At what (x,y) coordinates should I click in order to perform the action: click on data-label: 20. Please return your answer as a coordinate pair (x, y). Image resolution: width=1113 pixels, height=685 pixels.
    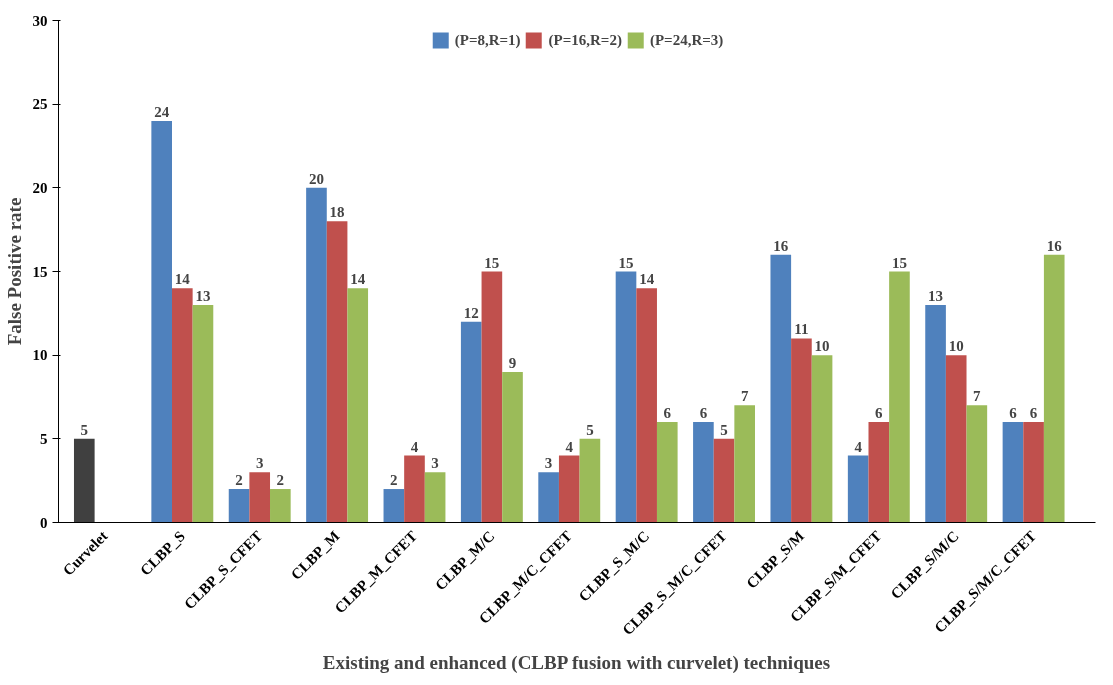
    Looking at the image, I should click on (316, 178).